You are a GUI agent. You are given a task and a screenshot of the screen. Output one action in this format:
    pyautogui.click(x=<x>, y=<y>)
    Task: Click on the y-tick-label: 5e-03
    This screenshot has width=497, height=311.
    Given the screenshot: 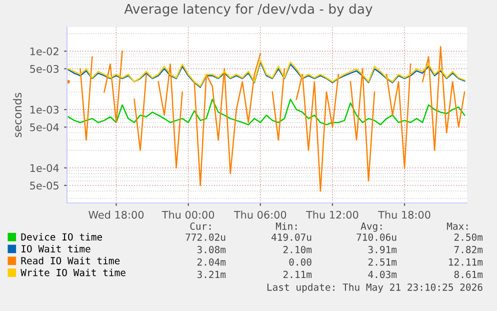 What is the action you would take?
    pyautogui.click(x=44, y=68)
    